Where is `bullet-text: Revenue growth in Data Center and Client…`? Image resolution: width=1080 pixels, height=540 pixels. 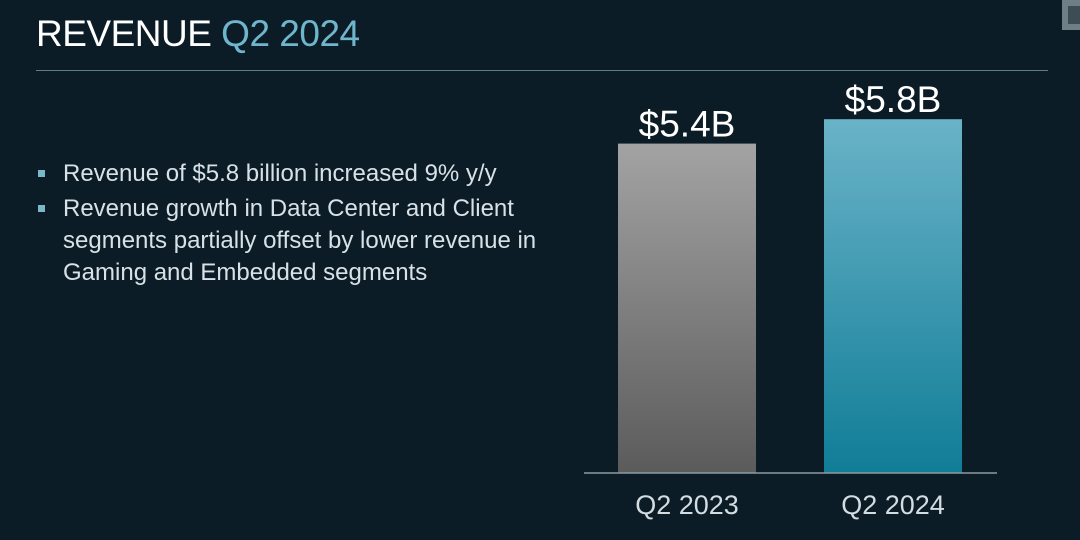 bullet-text: Revenue growth in Data Center and Client… is located at coordinates (300, 240).